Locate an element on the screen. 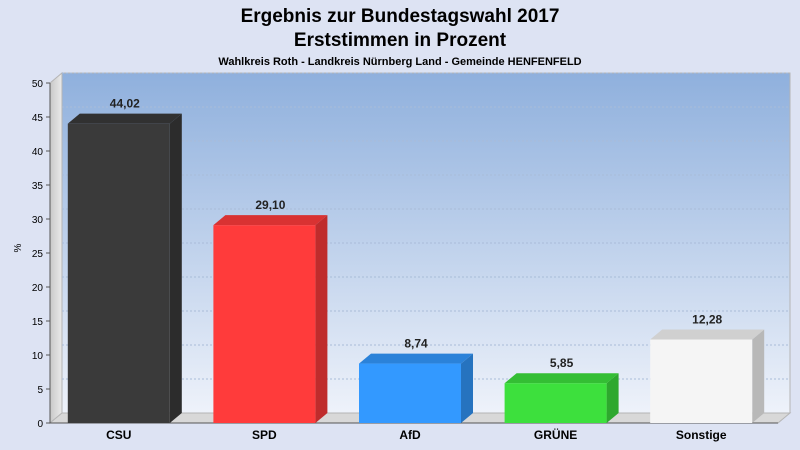 The image size is (800, 450). bar-spd is located at coordinates (270, 319).